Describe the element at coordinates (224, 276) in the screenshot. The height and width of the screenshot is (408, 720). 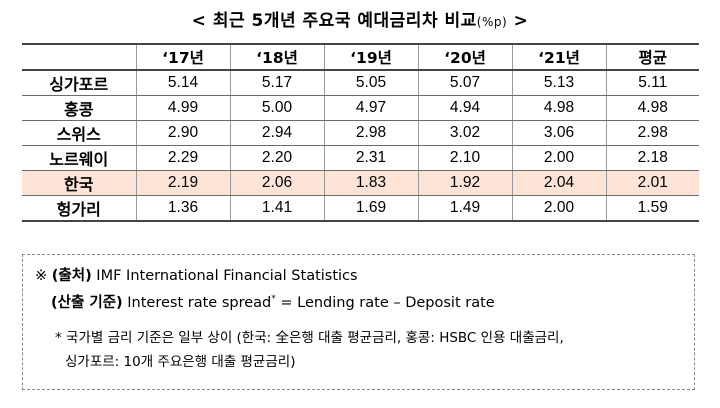
I see `source-text: IMF International Financial Statistics` at that location.